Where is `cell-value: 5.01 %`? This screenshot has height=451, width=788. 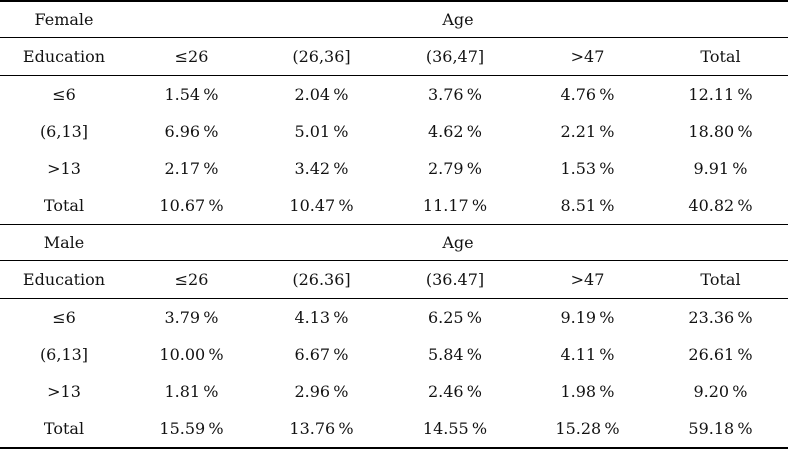 cell-value: 5.01 % is located at coordinates (321, 131).